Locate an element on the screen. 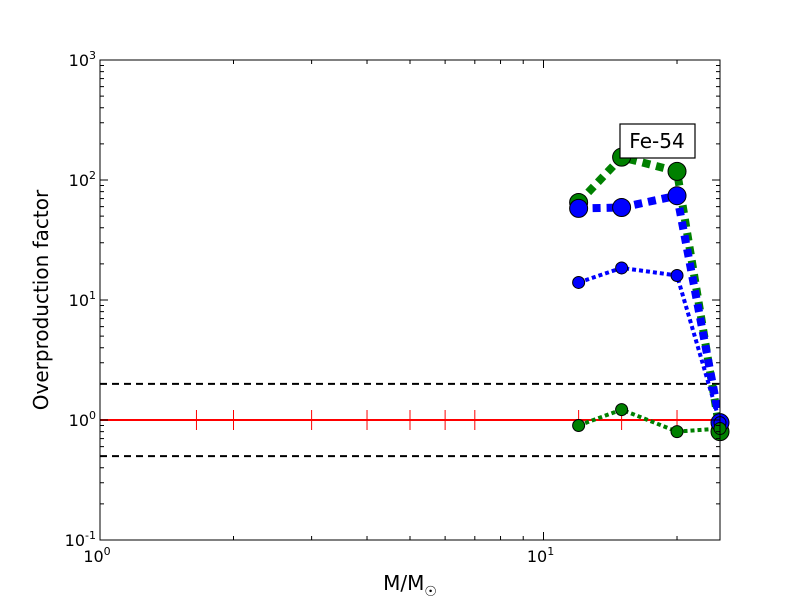 This screenshot has width=800, height=600. y-tick-label: 10¹ is located at coordinates (82, 299).